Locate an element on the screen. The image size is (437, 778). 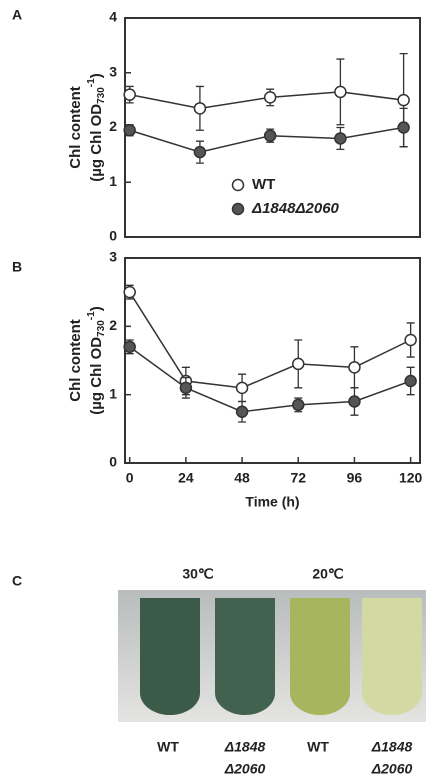
temperature-label: 30℃ is located at coordinates (198, 574).